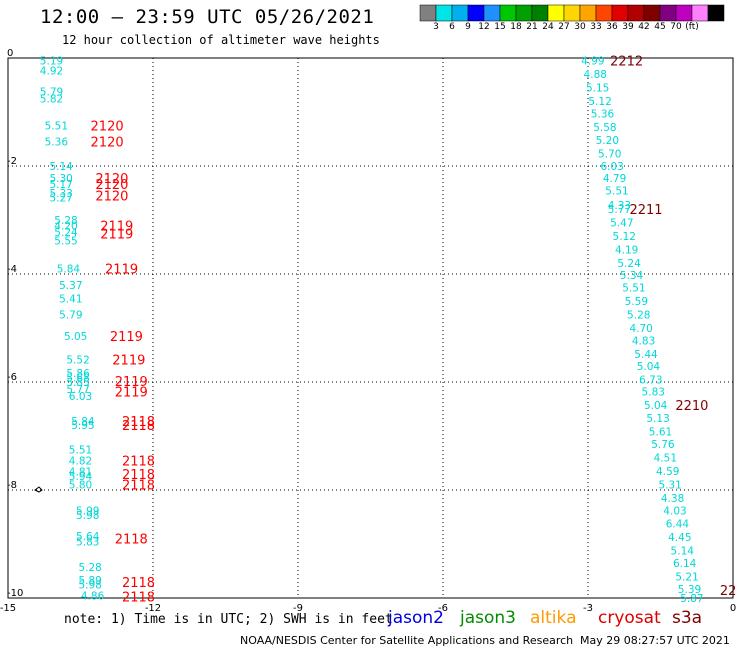 The width and height of the screenshot is (740, 650). I want to click on color-scale-label: 42, so click(644, 27).